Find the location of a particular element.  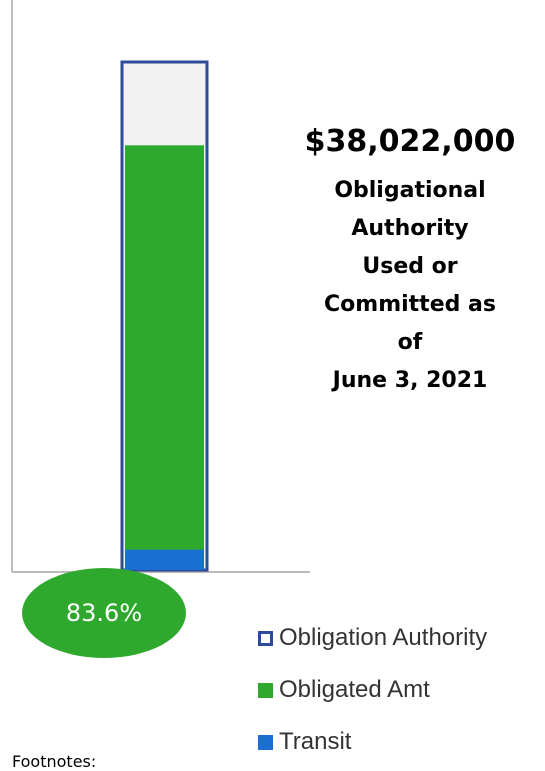

legend-label: Transit is located at coordinates (315, 741).